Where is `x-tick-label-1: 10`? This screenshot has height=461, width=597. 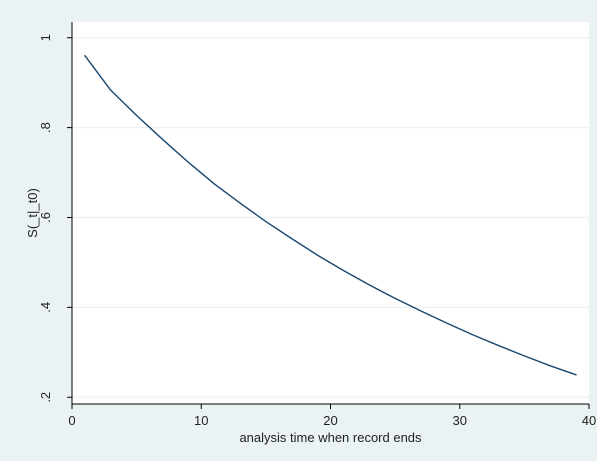
x-tick-label-1: 10 is located at coordinates (201, 420).